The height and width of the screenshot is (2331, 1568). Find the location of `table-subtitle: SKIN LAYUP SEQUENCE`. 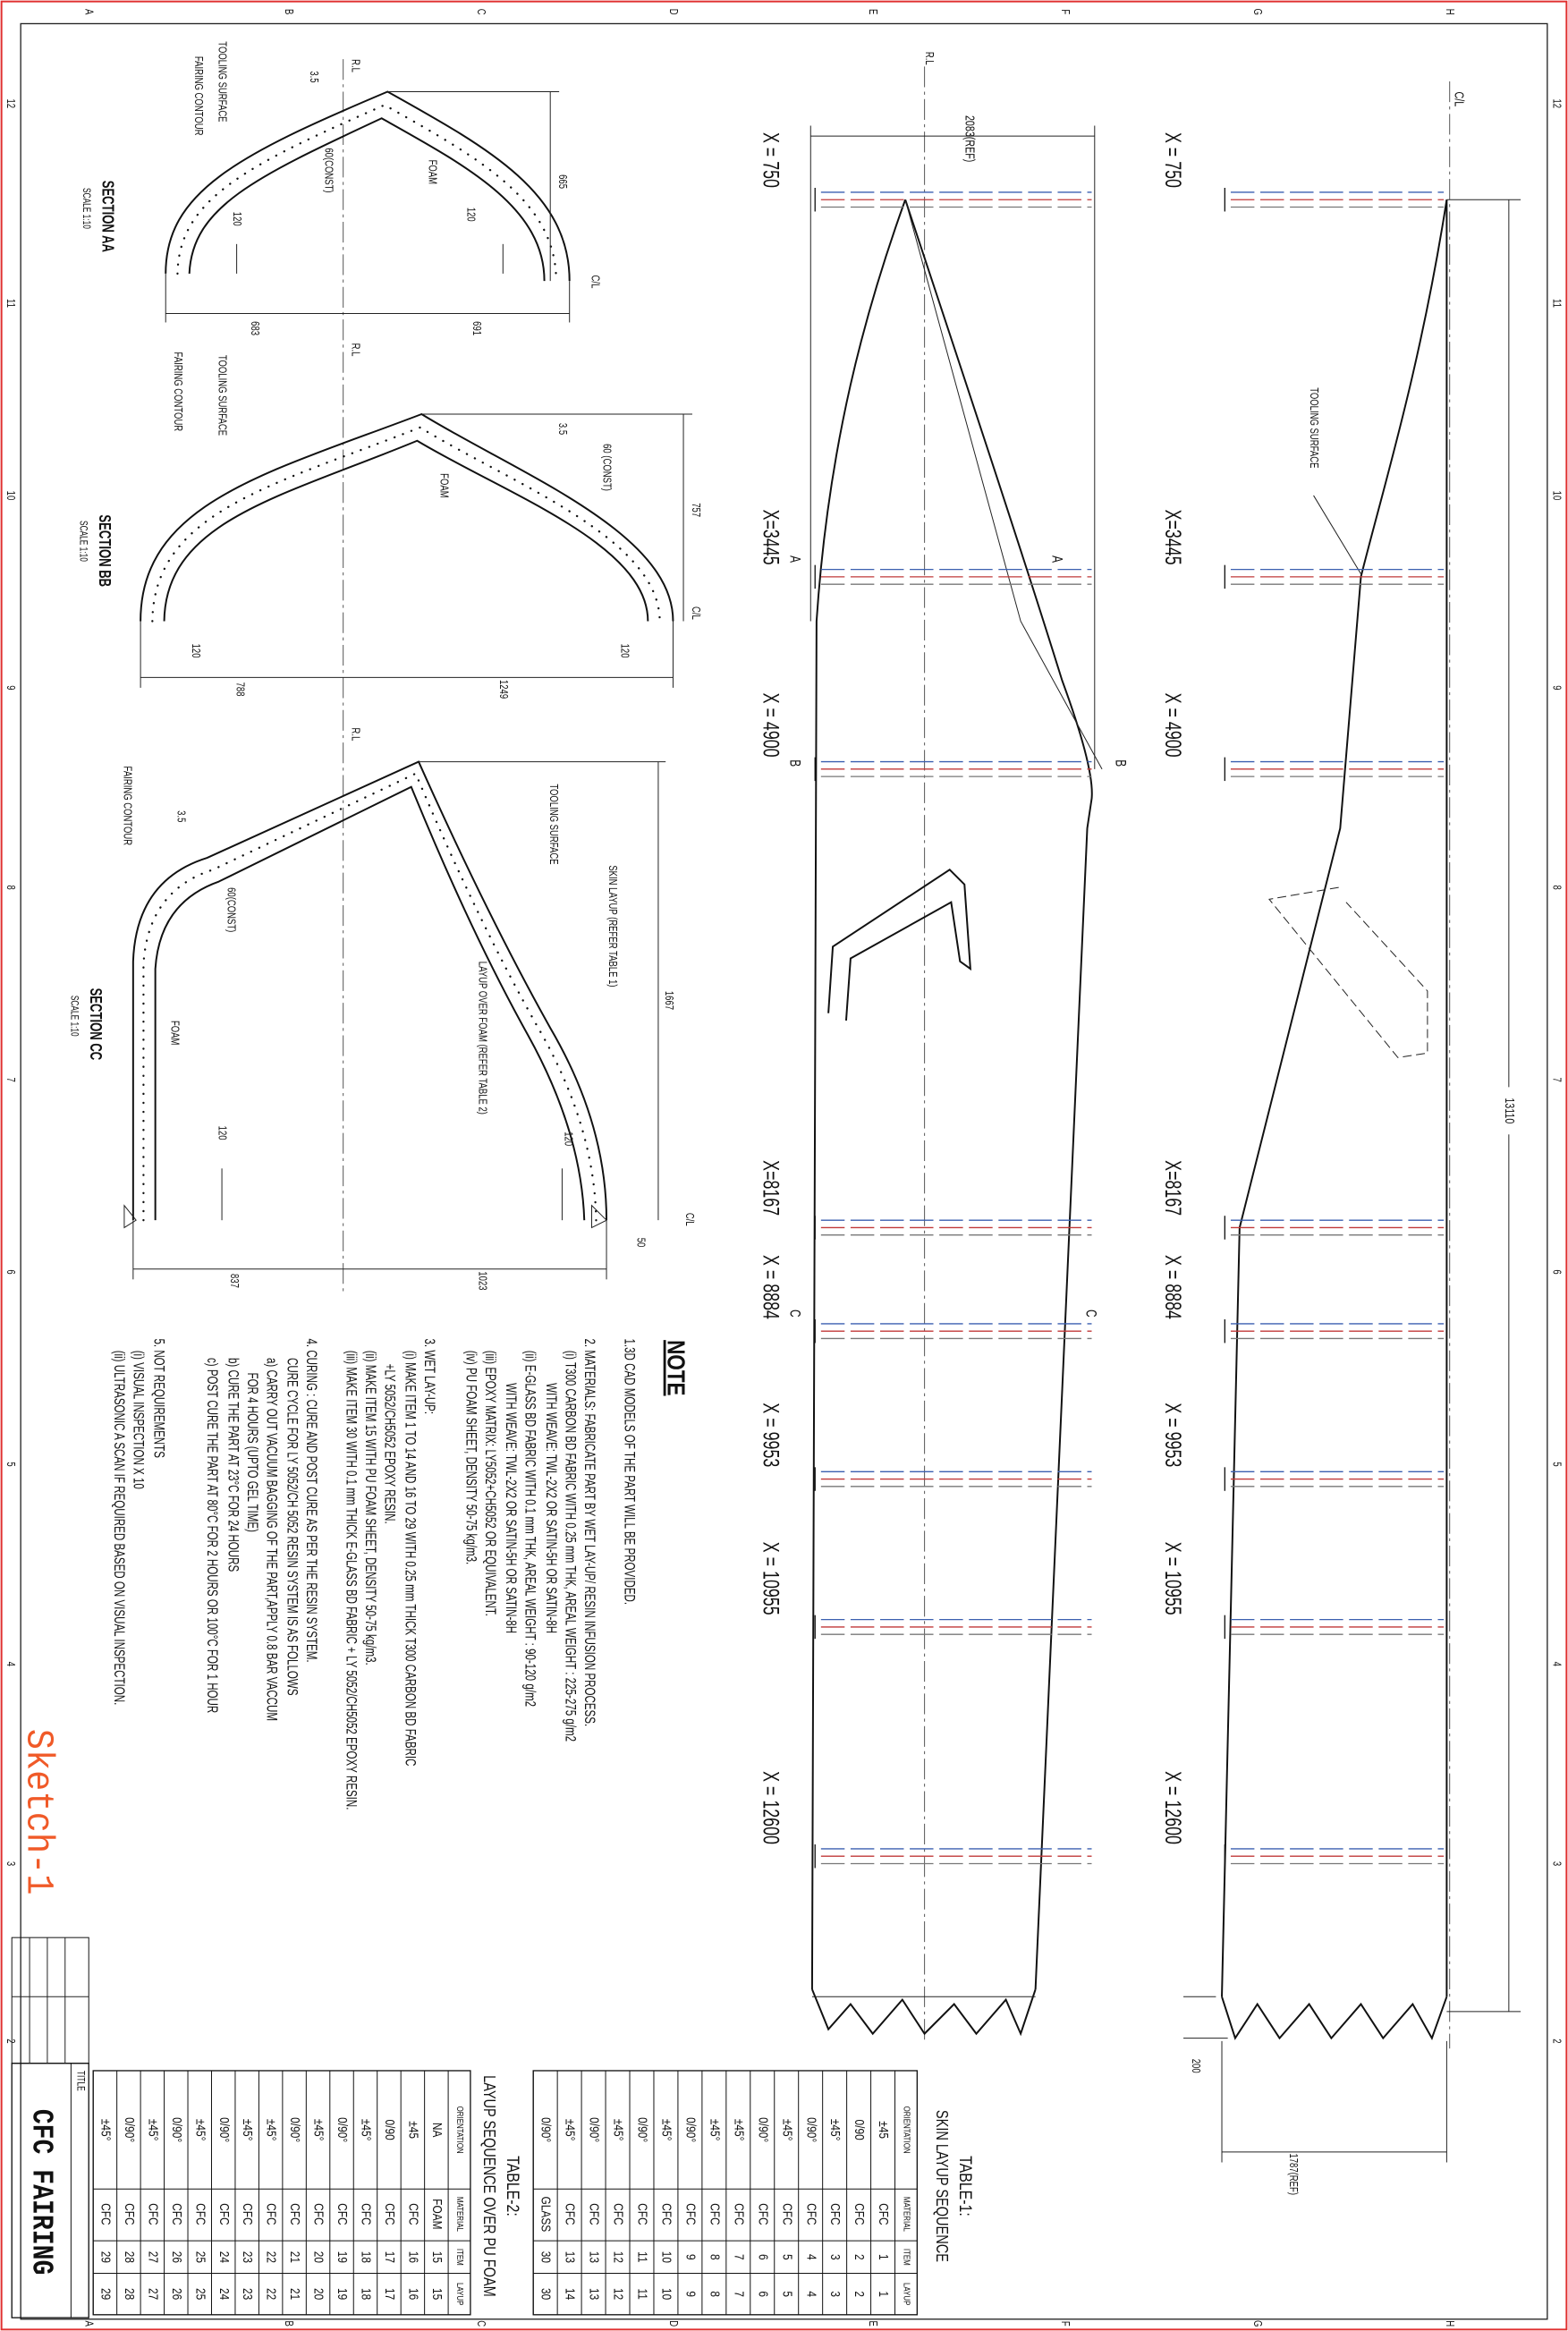

table-subtitle: SKIN LAYUP SEQUENCE is located at coordinates (942, 2186).